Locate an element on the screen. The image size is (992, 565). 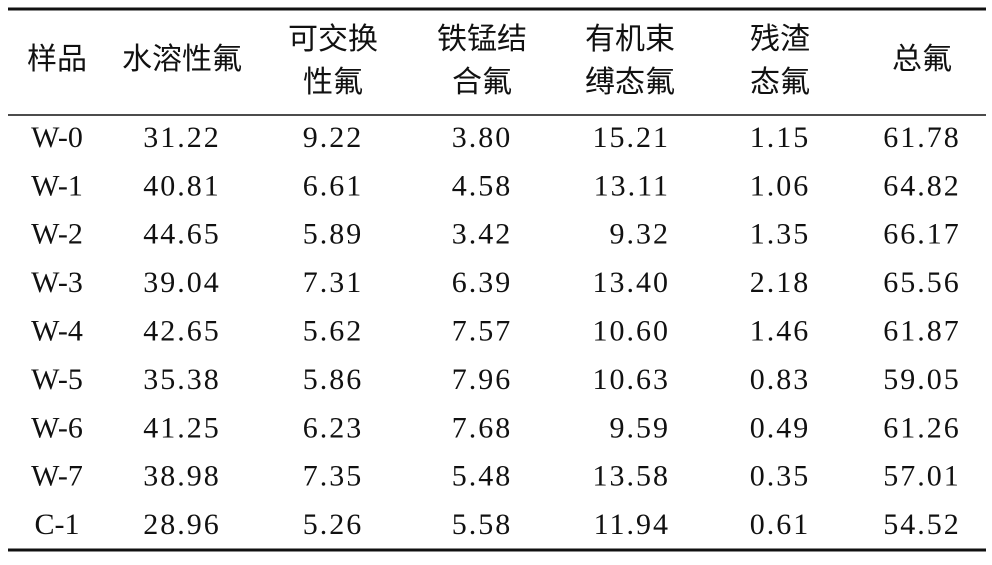
cell: 15.21 is located at coordinates (632, 137).